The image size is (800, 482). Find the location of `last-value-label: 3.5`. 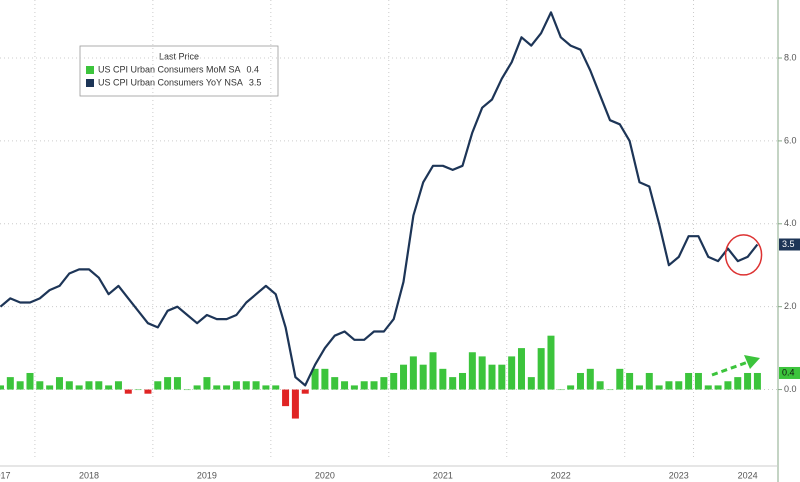

last-value-label: 3.5 is located at coordinates (788, 244).